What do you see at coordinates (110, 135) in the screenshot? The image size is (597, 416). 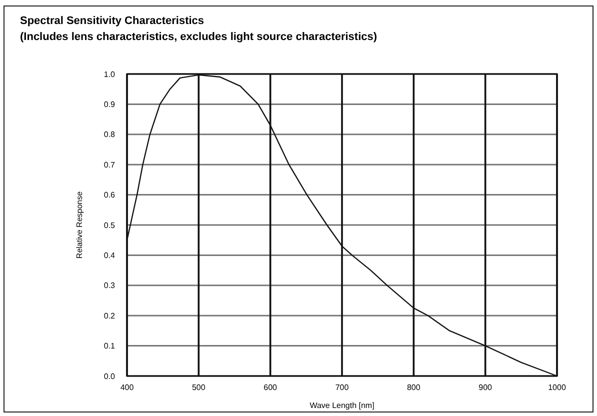 I see `y-tick-label: 0.8` at bounding box center [110, 135].